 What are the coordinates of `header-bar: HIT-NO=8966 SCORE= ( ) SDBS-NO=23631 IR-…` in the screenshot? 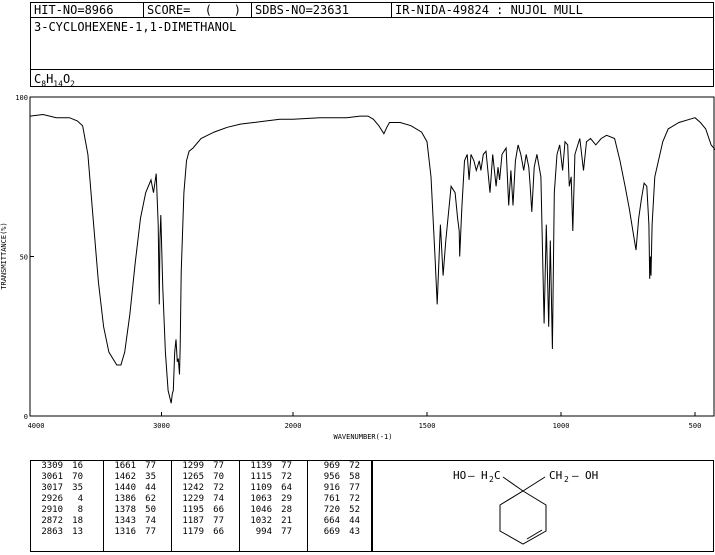 It's located at (372, 10).